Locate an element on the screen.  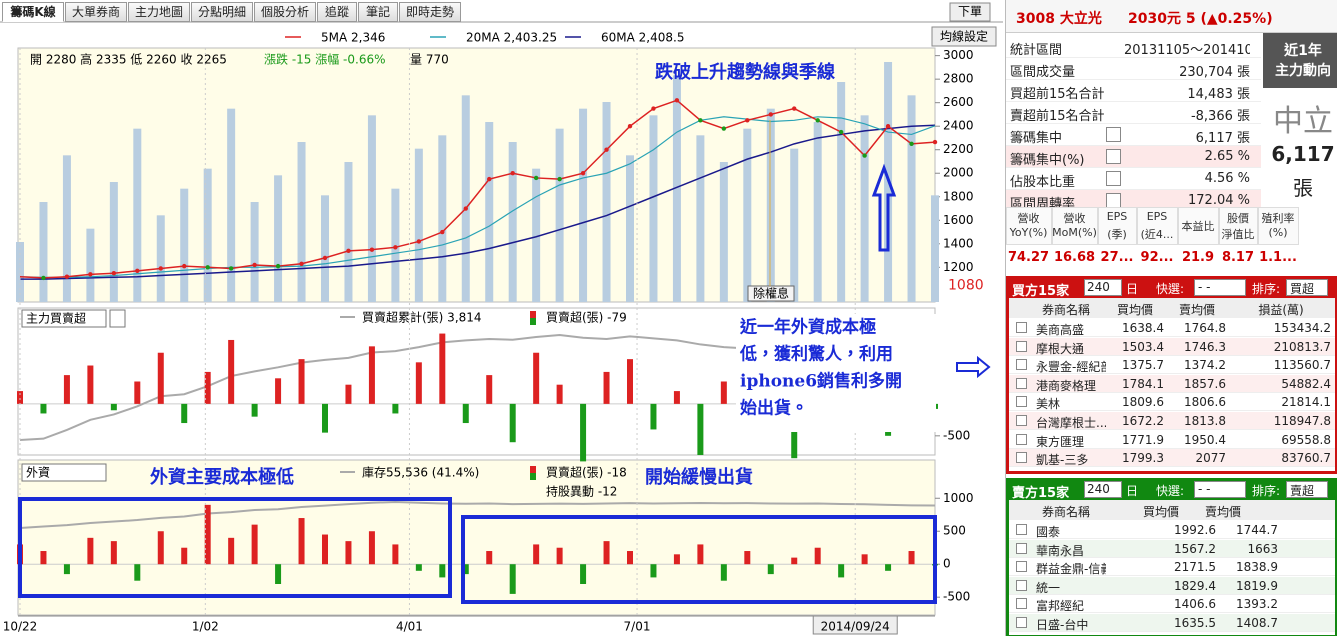
cell: 1838.9 is located at coordinates (1257, 567).